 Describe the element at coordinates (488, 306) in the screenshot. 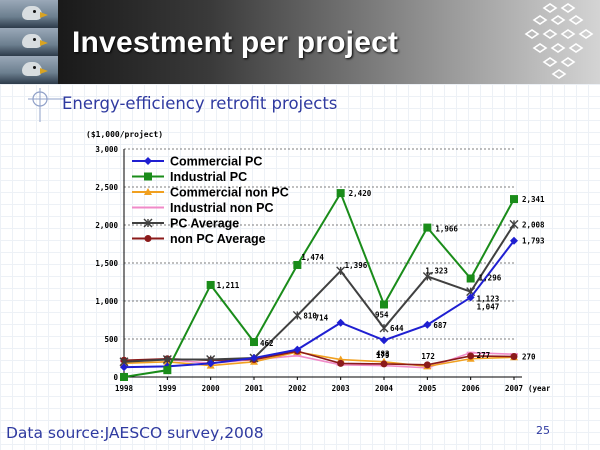

I see `data-label: 1,047` at that location.